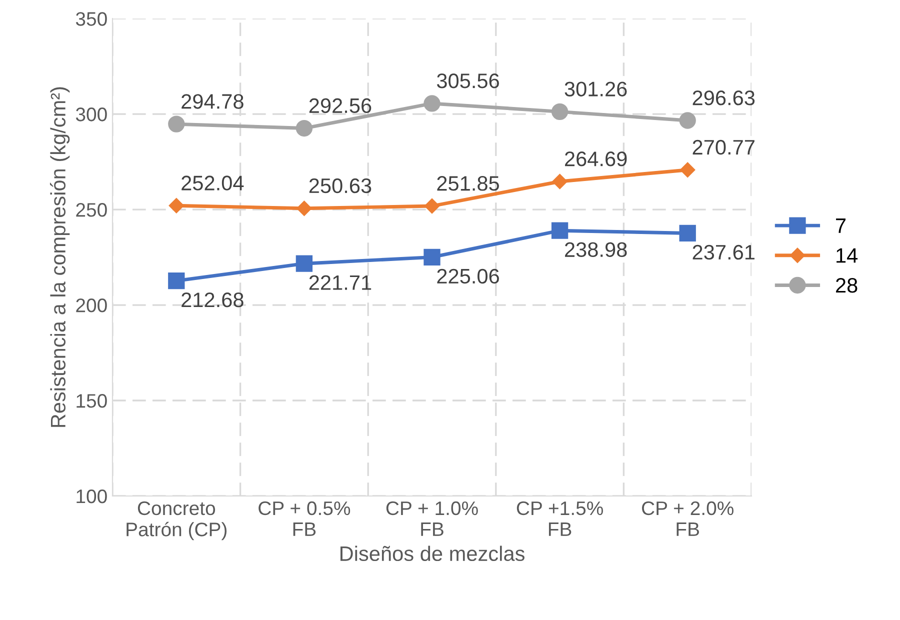  What do you see at coordinates (595, 89) in the screenshot?
I see `data-label: 301.26` at bounding box center [595, 89].